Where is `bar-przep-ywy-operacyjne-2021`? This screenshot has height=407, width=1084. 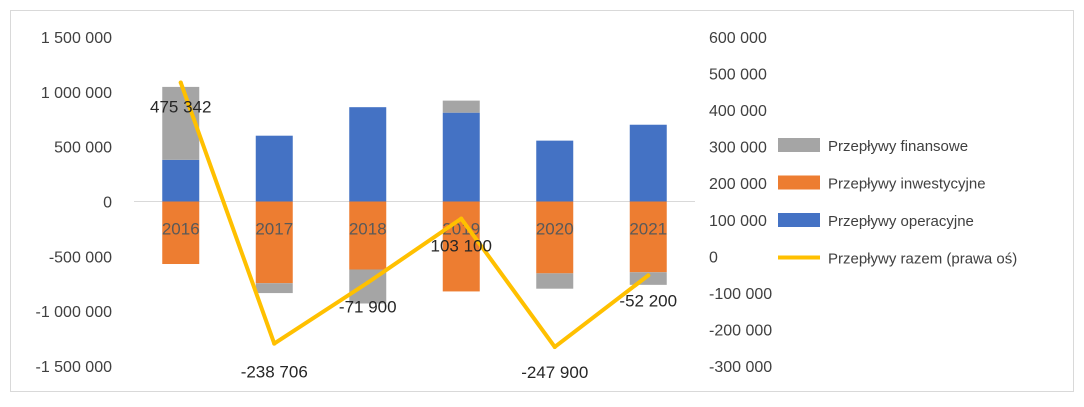 bar-przep-ywy-operacyjne-2021 is located at coordinates (648, 163).